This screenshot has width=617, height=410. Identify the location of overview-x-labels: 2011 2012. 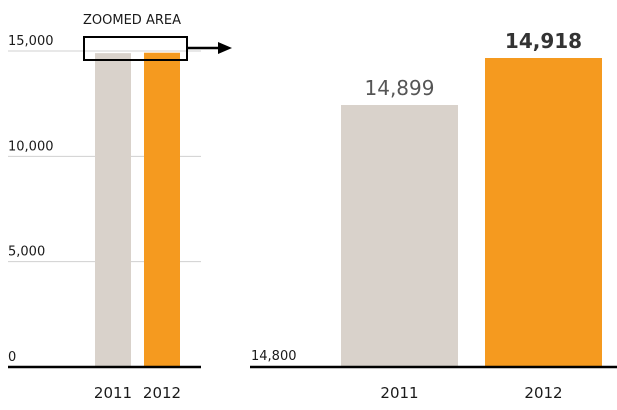
(137, 393).